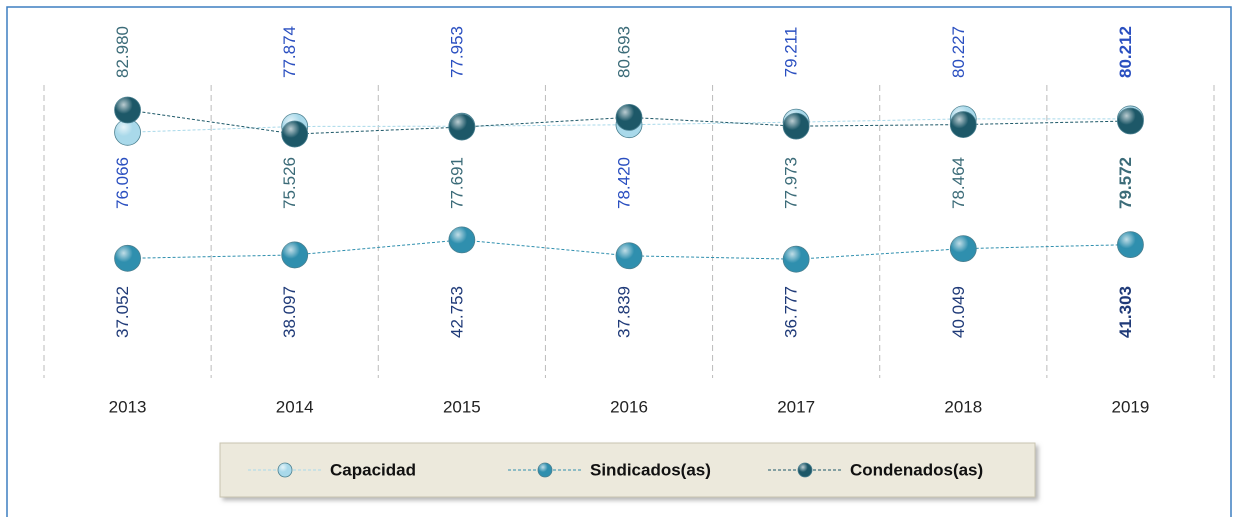 This screenshot has width=1238, height=522. I want to click on legend-label: Condenados(as), so click(916, 469).